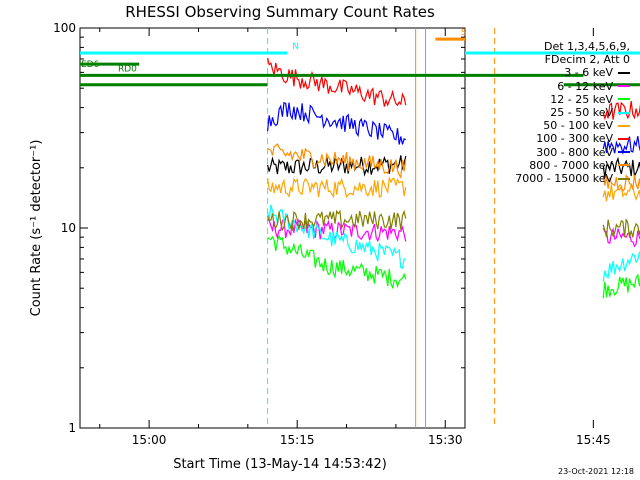  I want to click on legend-entry: 25 - 50 keV, so click(572, 112).